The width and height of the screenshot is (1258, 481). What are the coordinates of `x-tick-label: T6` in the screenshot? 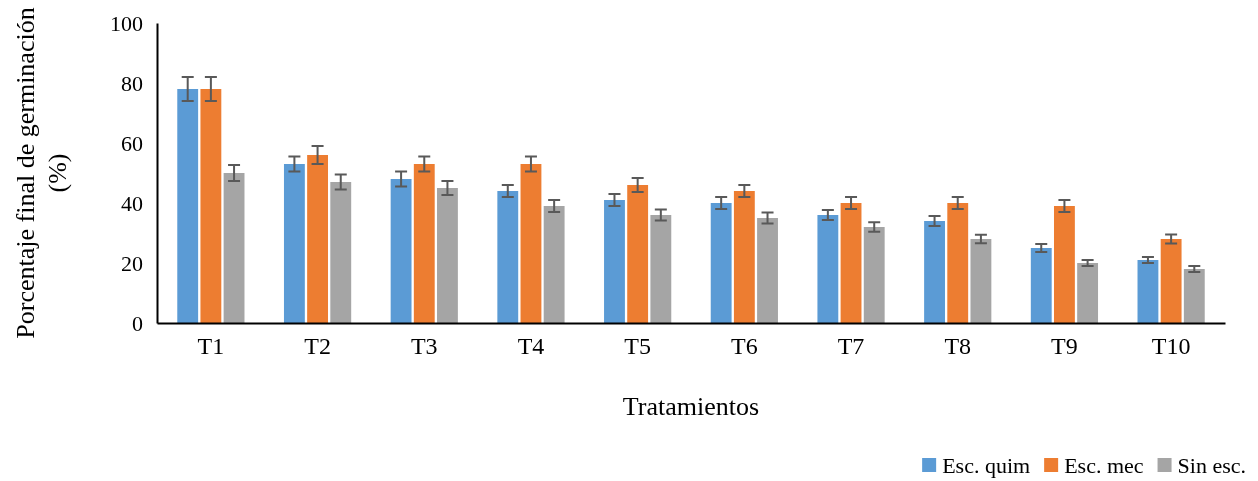 It's located at (744, 346).